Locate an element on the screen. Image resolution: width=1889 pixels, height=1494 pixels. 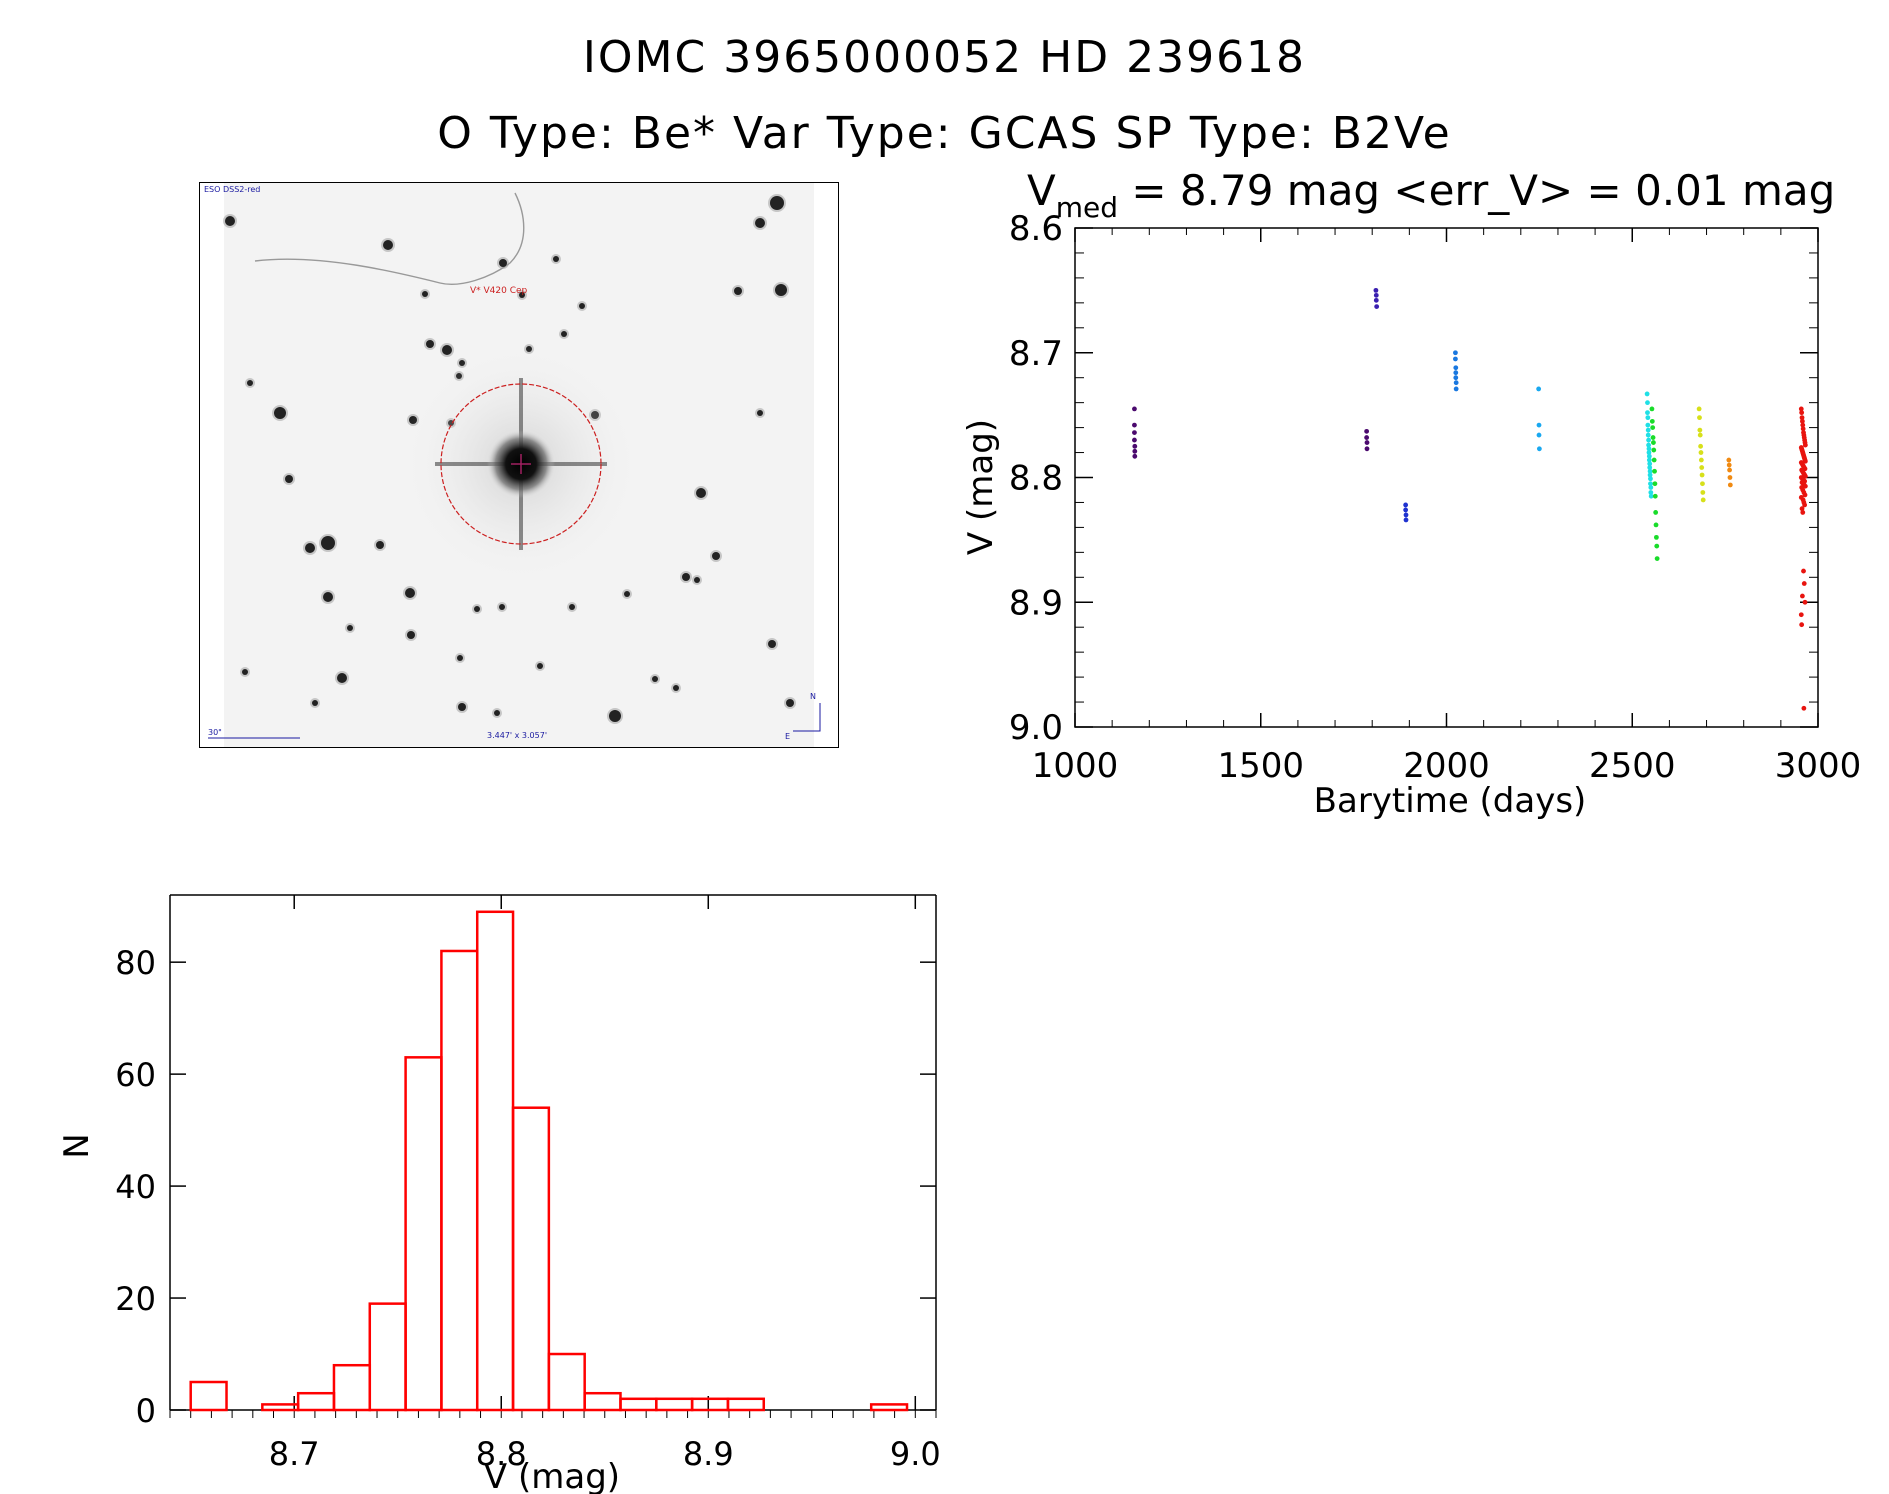
chart-title-line2: O Type: Be* Var Type: GCAS SP Type: B2Ve is located at coordinates (944, 133).